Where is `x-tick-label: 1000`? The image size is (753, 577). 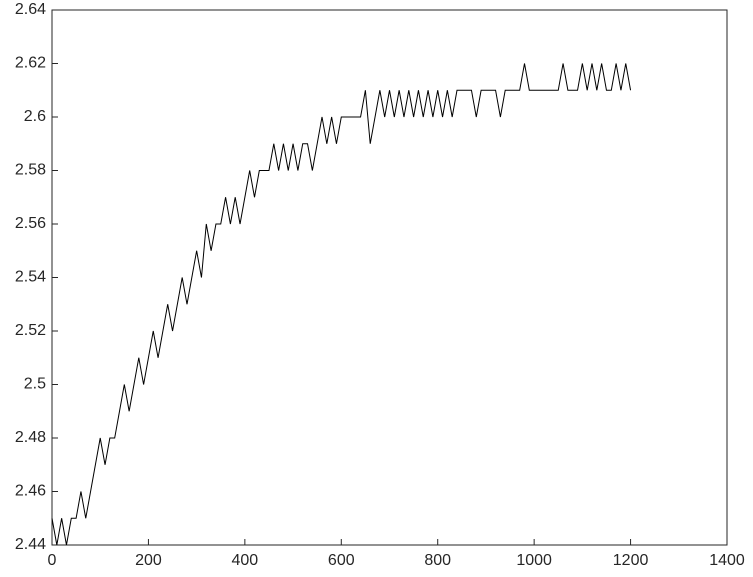 x-tick-label: 1000 is located at coordinates (534, 560).